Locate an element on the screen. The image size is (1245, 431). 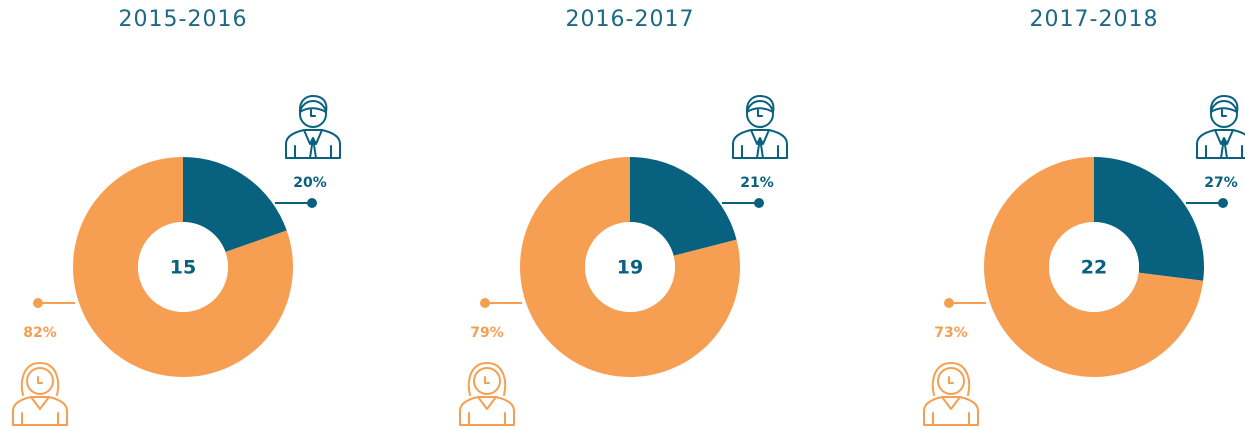
chart-title: 2017-2018 is located at coordinates (1094, 19).